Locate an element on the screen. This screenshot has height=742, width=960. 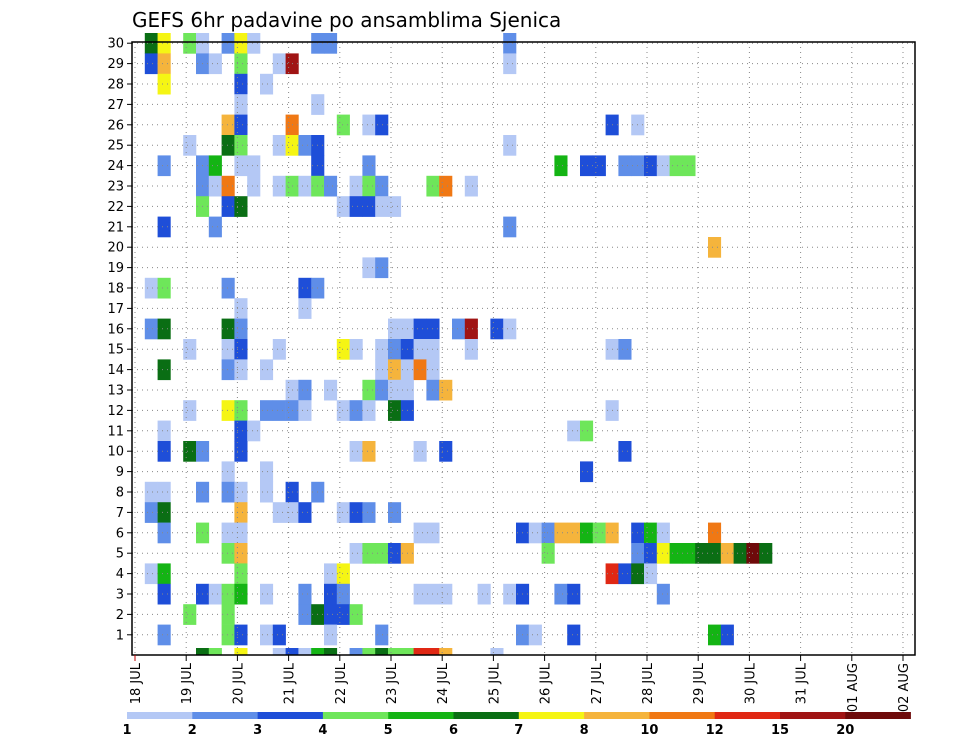
y-tick-label: 16 is located at coordinates (115, 329).